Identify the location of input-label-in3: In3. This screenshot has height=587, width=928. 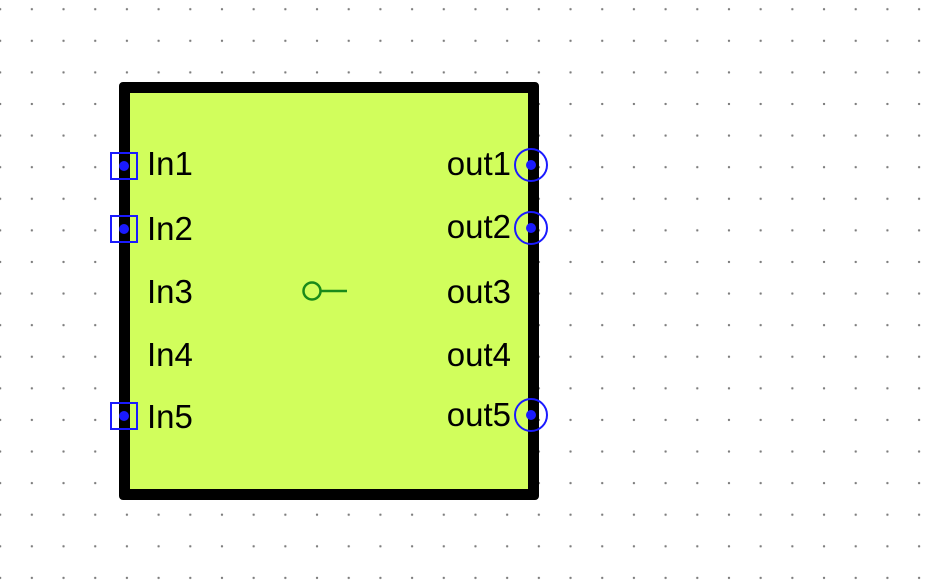
(170, 291).